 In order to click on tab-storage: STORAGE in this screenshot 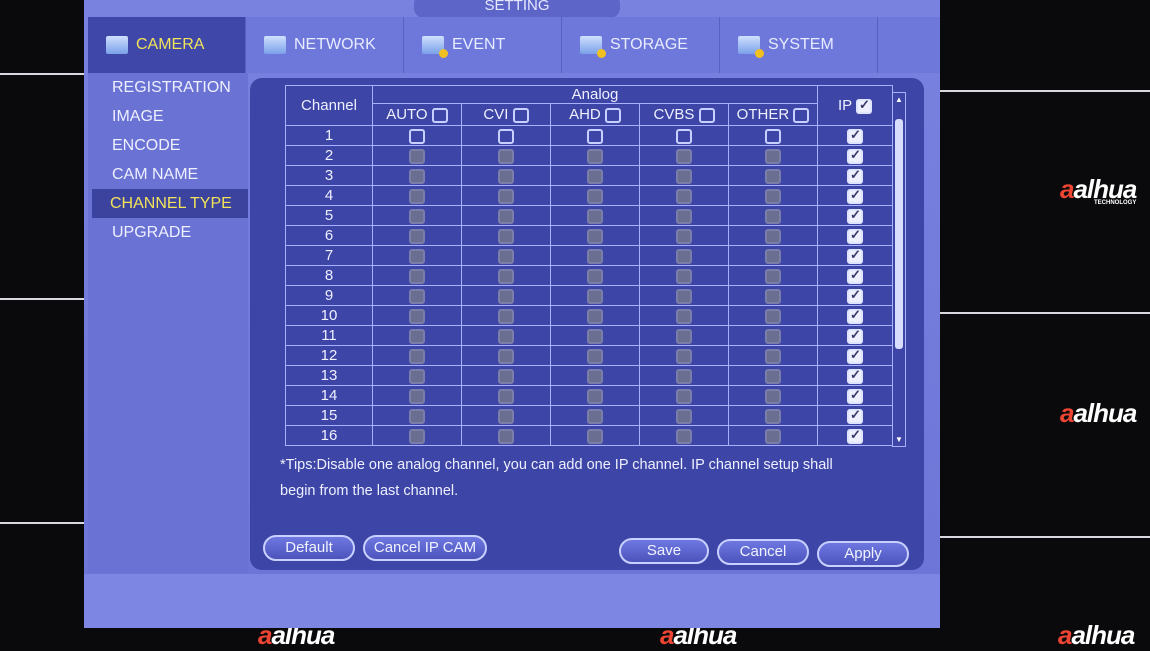, I will do `click(641, 45)`.